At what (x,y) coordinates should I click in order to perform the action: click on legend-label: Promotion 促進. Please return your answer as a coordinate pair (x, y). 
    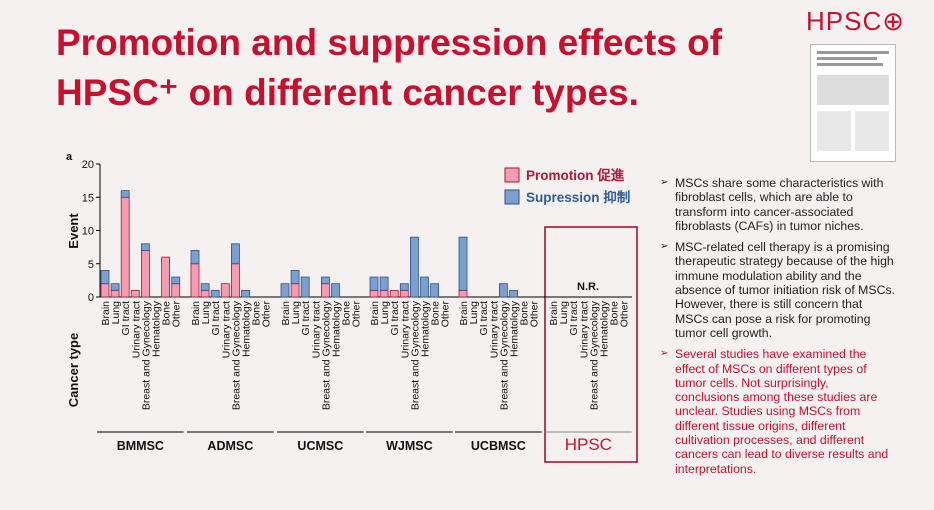
    Looking at the image, I should click on (575, 175).